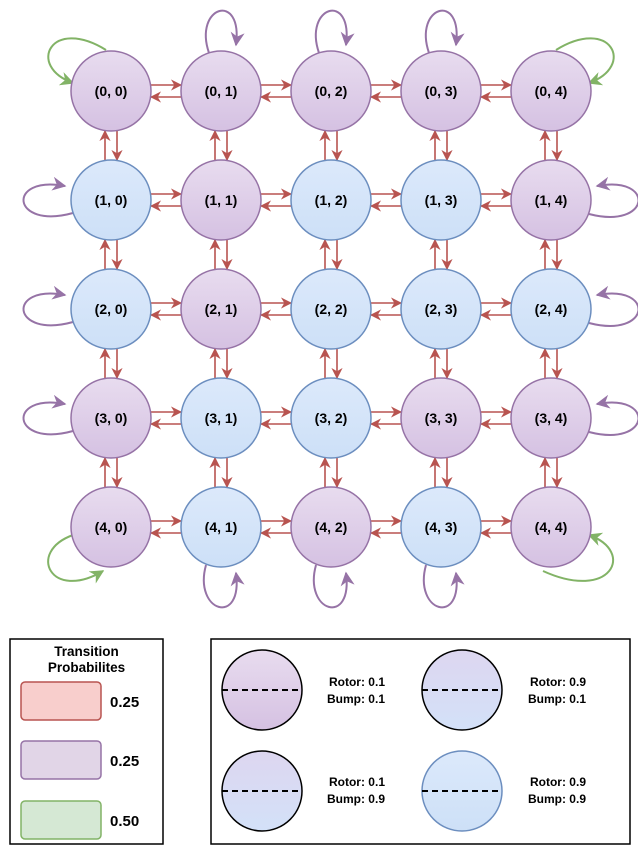 This screenshot has width=638, height=852. Describe the element at coordinates (76, 559) in the screenshot. I see `self-loop-corner-bottom-left` at that location.